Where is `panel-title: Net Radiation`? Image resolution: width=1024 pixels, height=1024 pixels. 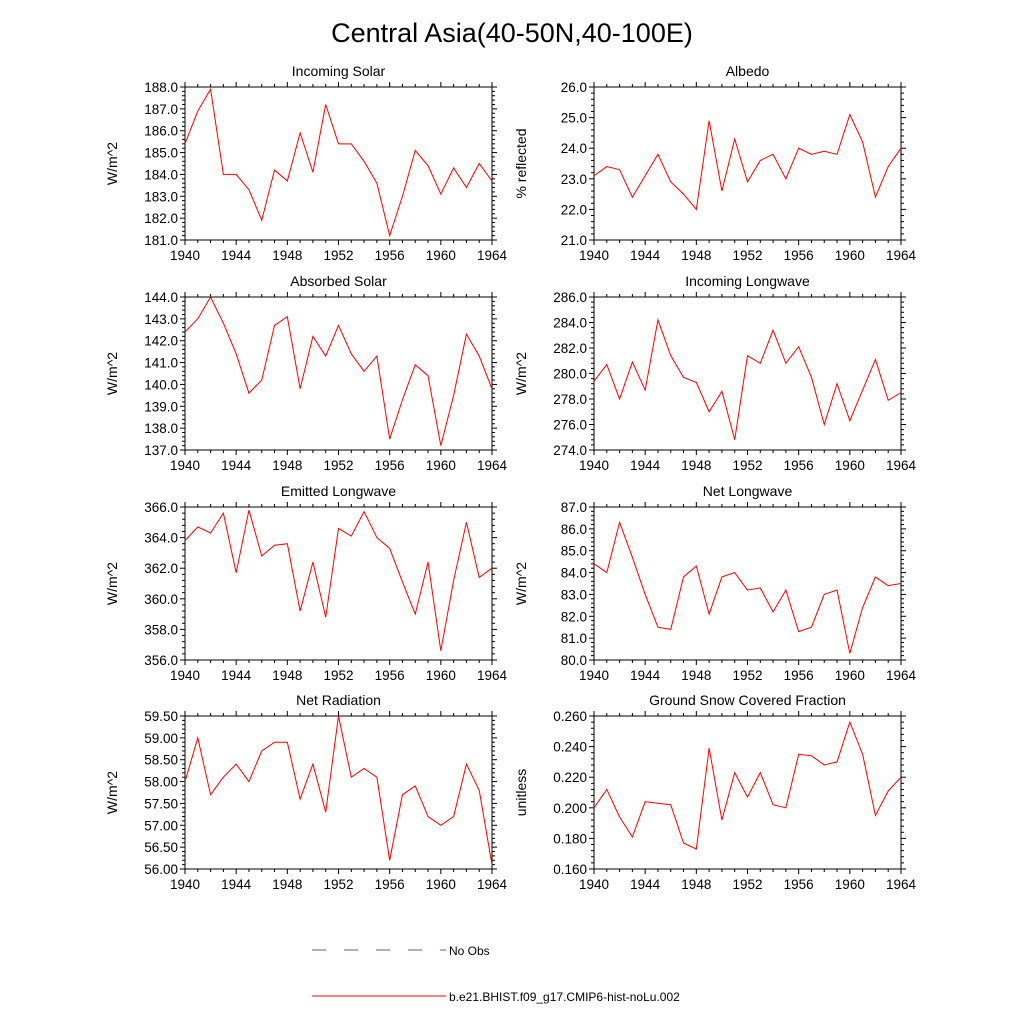 panel-title: Net Radiation is located at coordinates (338, 700).